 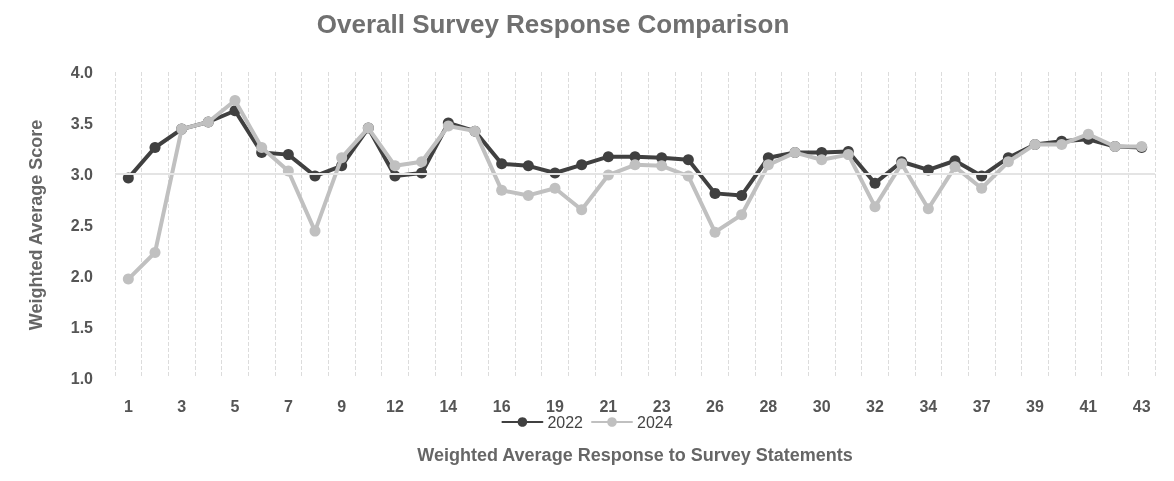 I want to click on x-tick-label: 43, so click(x=1141, y=406).